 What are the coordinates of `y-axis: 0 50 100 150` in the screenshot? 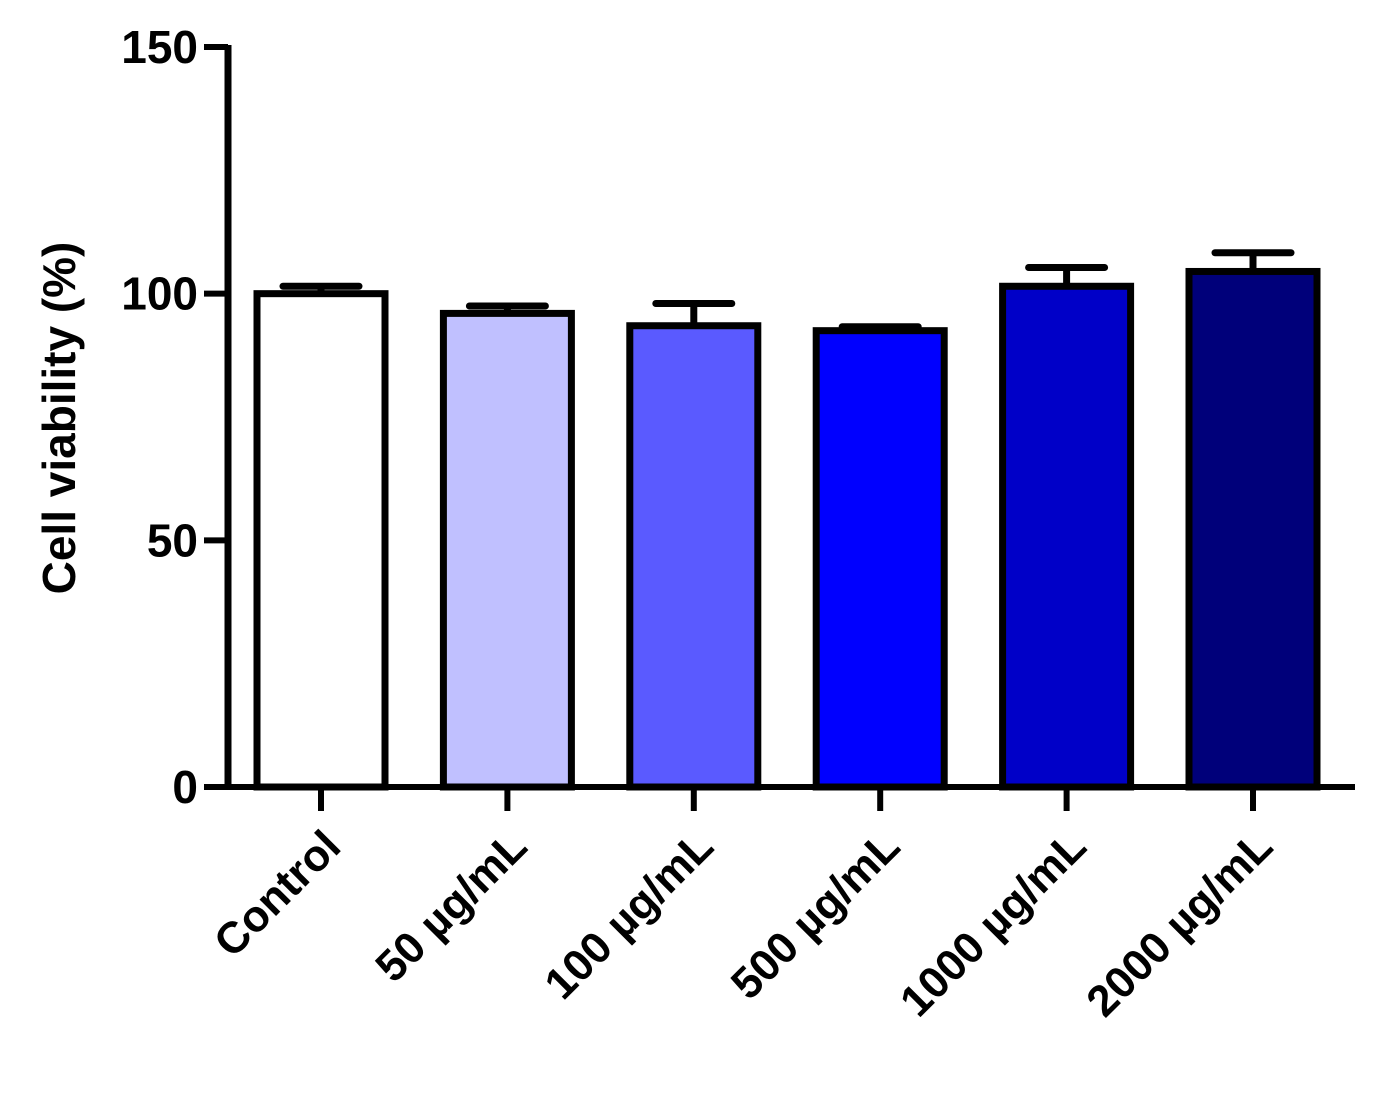 It's located at (176, 417).